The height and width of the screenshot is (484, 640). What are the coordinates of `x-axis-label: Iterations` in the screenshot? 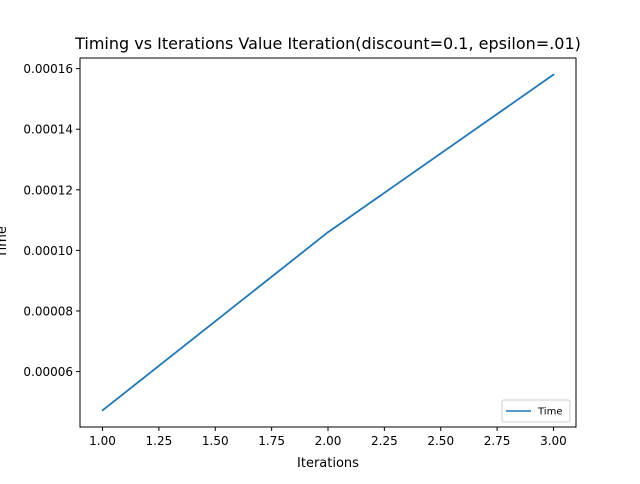 It's located at (328, 463).